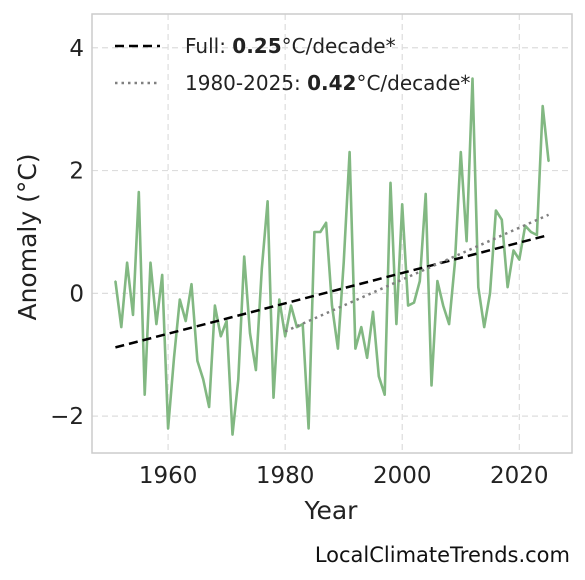 This screenshot has height=580, width=585. Describe the element at coordinates (519, 476) in the screenshot. I see `x-tick-label: 2020` at that location.